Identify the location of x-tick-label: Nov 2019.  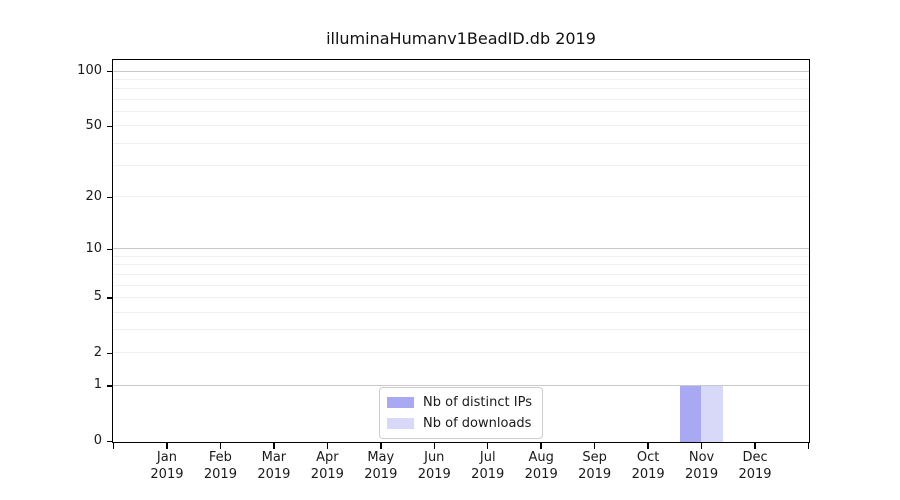
(702, 466).